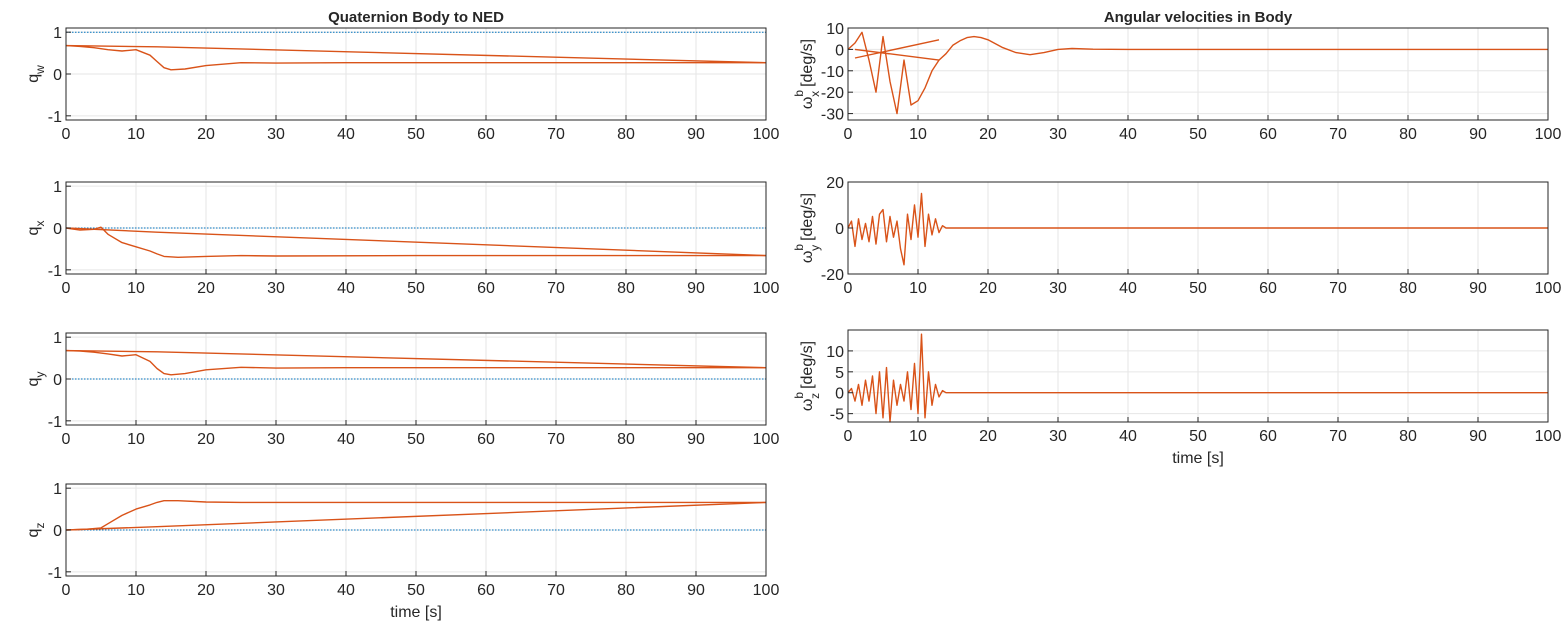 The width and height of the screenshot is (1563, 625). I want to click on y-axis-label: qw, so click(36, 74).